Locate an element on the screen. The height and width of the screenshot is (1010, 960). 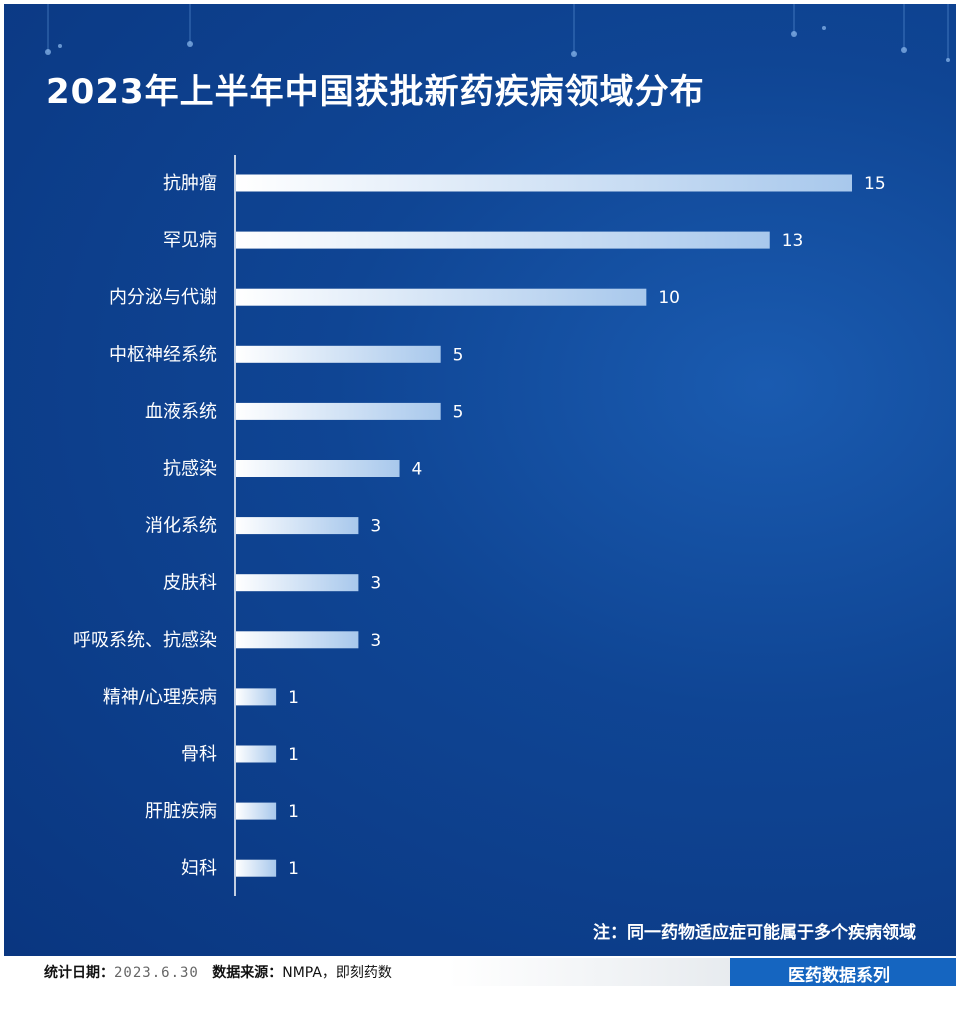
value-label: 4 is located at coordinates (417, 470).